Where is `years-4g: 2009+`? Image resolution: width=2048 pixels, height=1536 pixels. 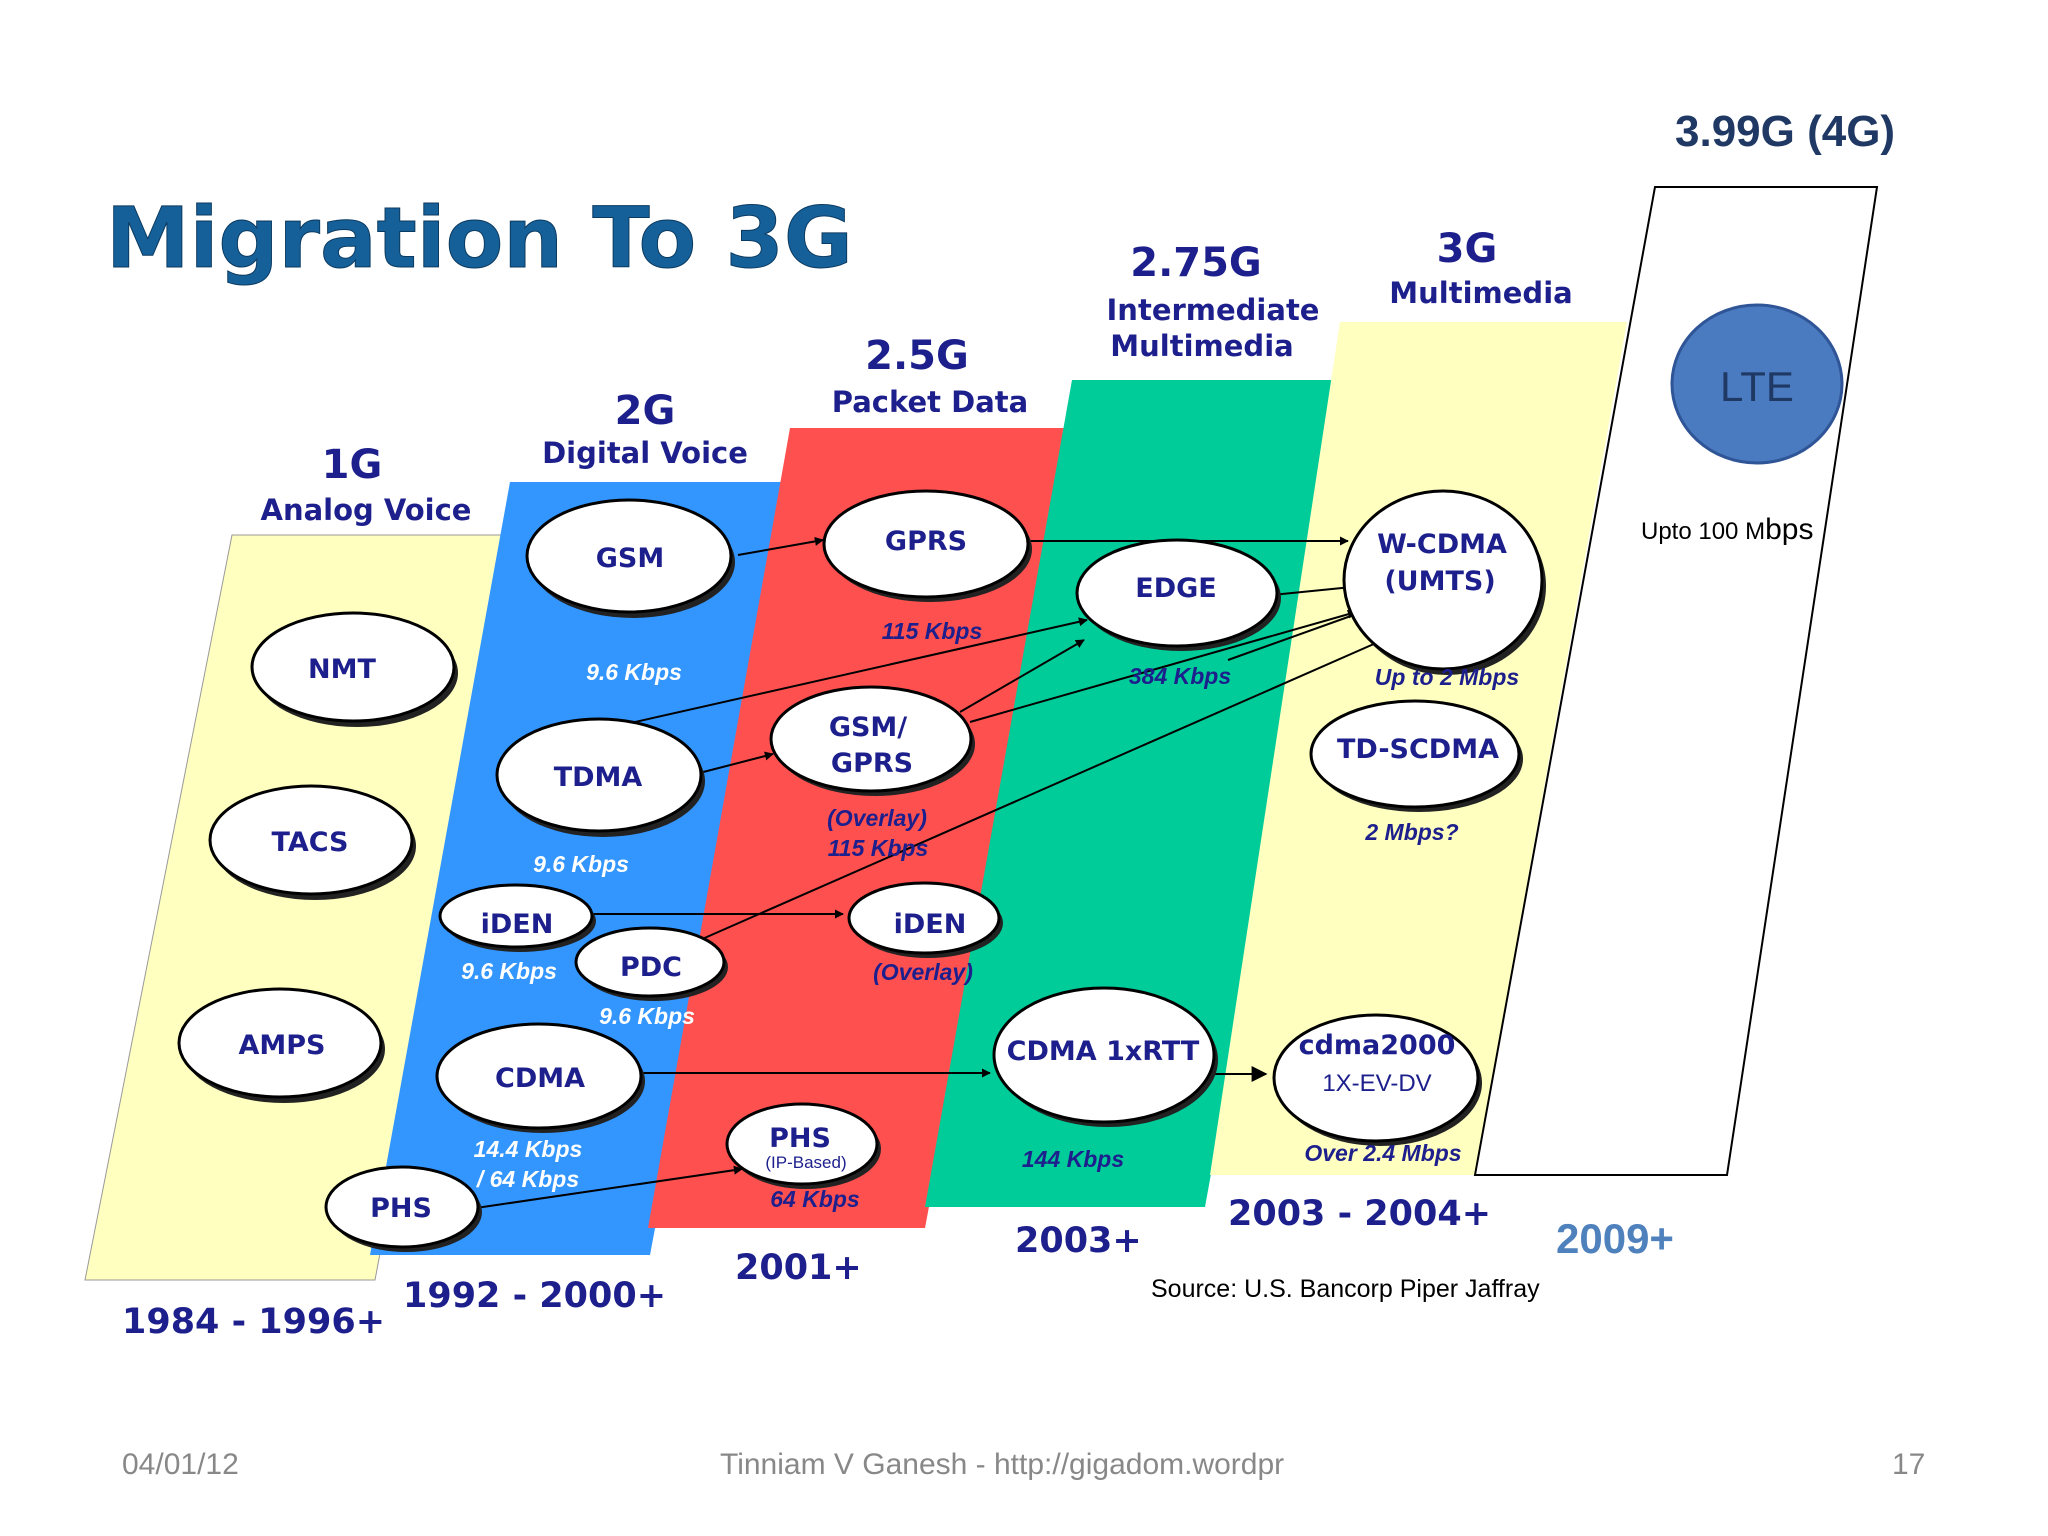
years-4g: 2009+ is located at coordinates (1615, 1238).